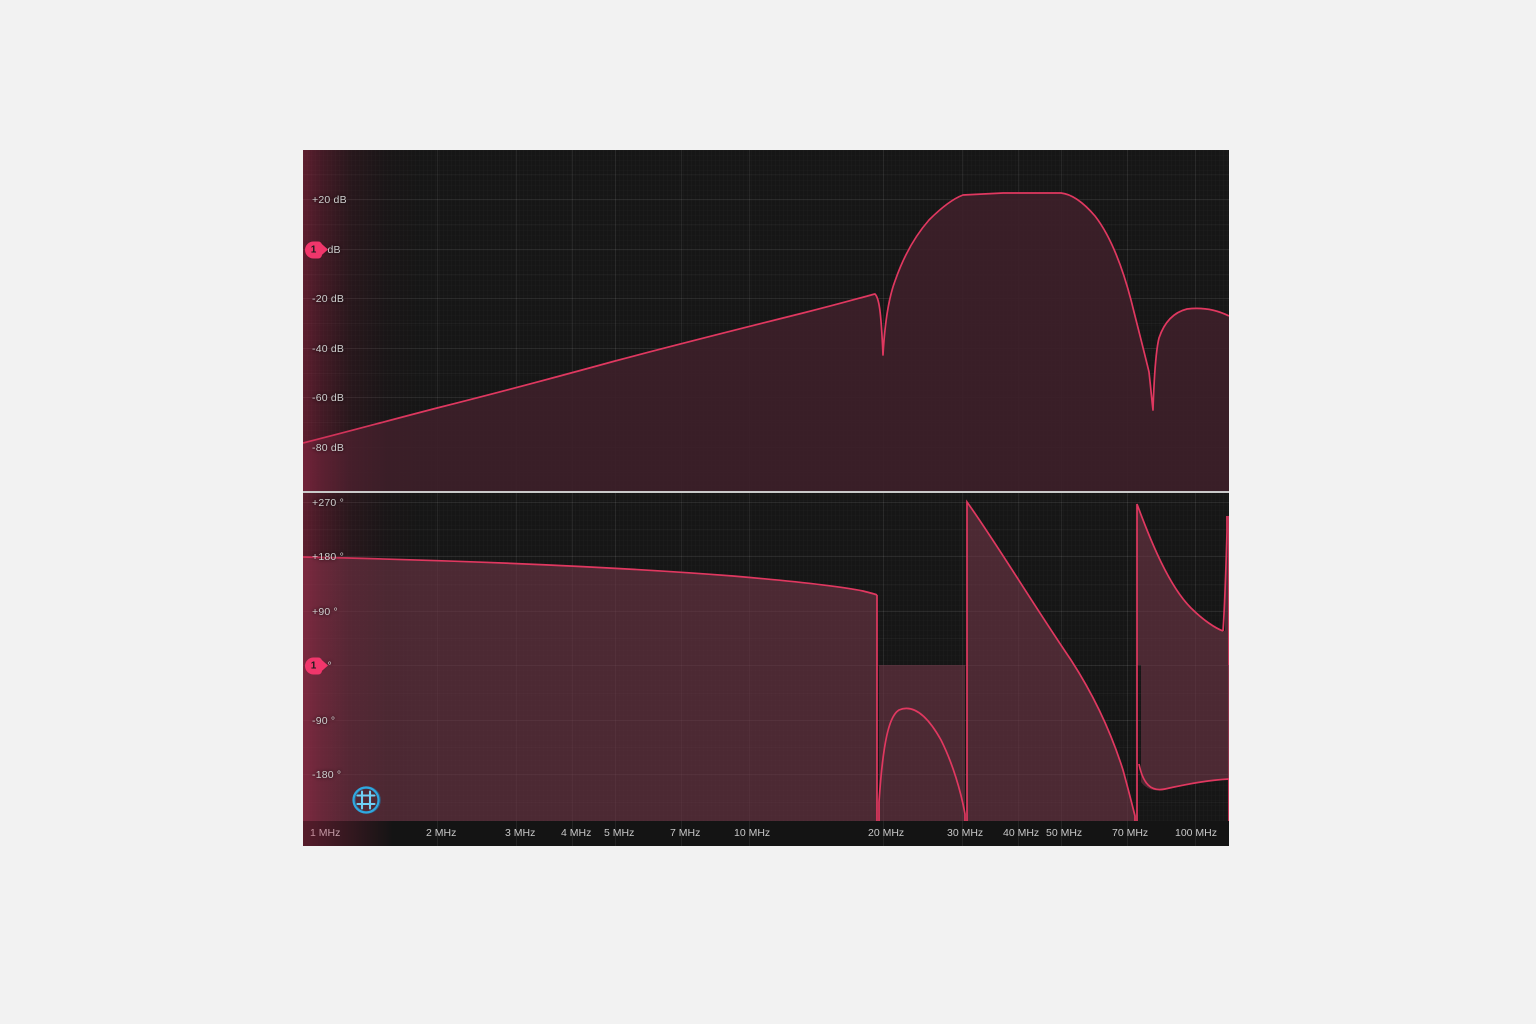 The width and height of the screenshot is (1536, 1024). Describe the element at coordinates (576, 833) in the screenshot. I see `xtick-4mhz: 4 MHz` at that location.